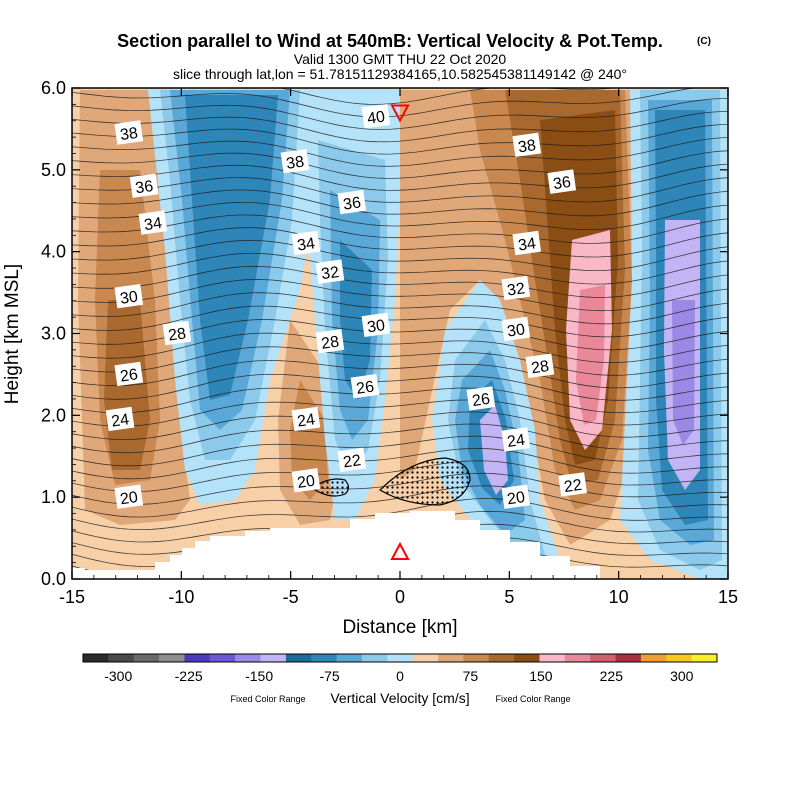 The image size is (800, 800). Describe the element at coordinates (399, 698) in the screenshot. I see `colorbar-title: Vertical Velocity [cm/s]` at that location.